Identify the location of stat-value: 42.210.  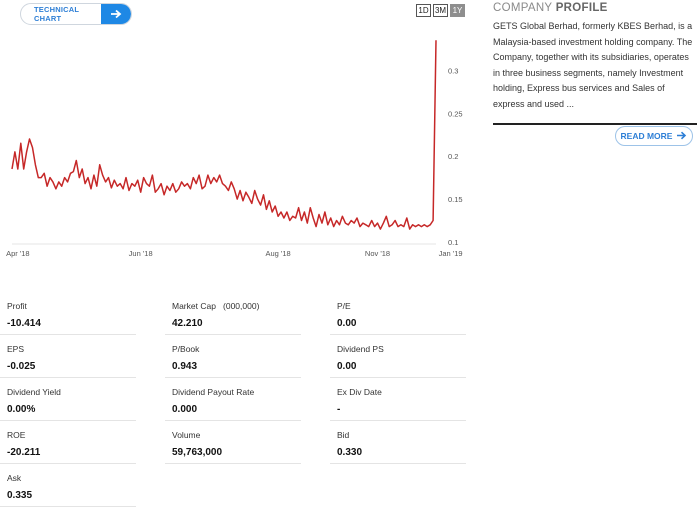
(187, 323).